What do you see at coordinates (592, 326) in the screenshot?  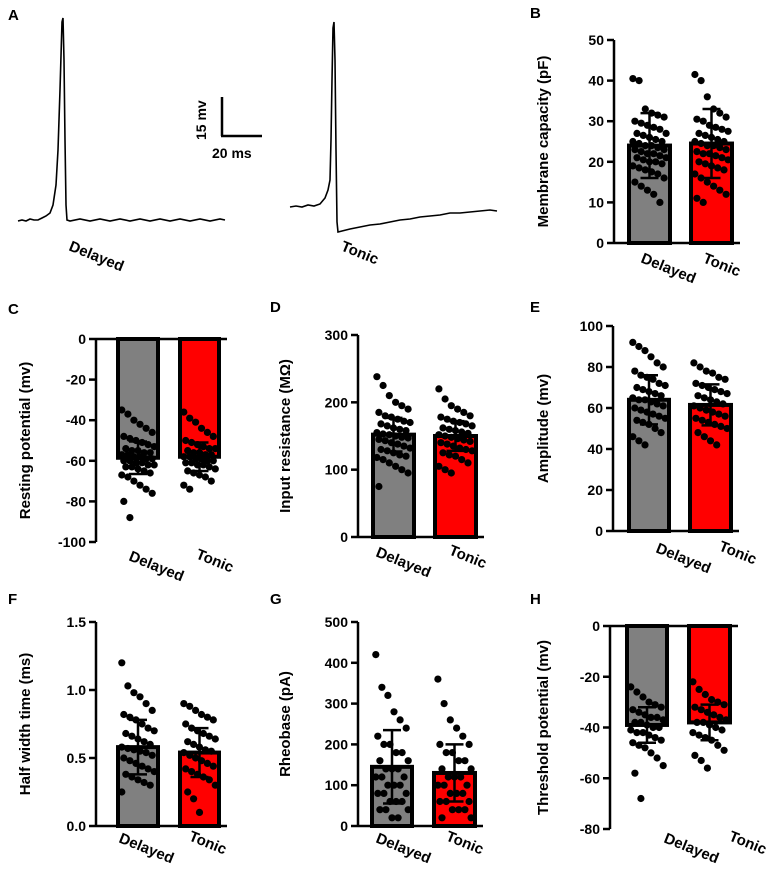 I see `y-tick-label: 100` at bounding box center [592, 326].